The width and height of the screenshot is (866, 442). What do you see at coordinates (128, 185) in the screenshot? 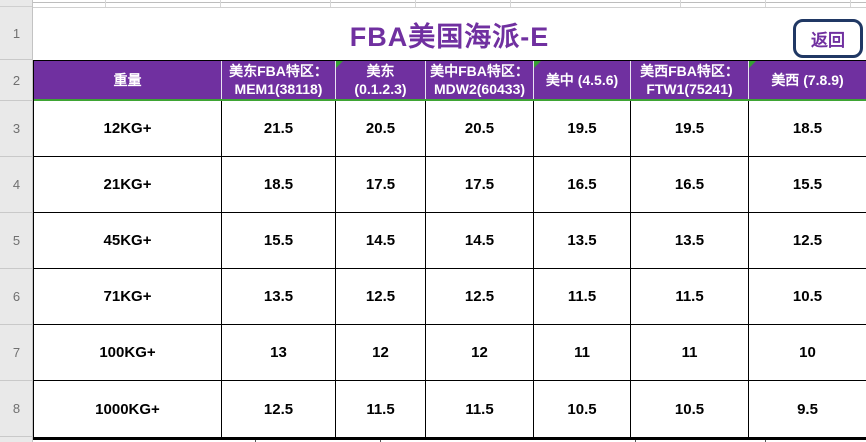
I see `weight-cell: 21KG+` at bounding box center [128, 185].